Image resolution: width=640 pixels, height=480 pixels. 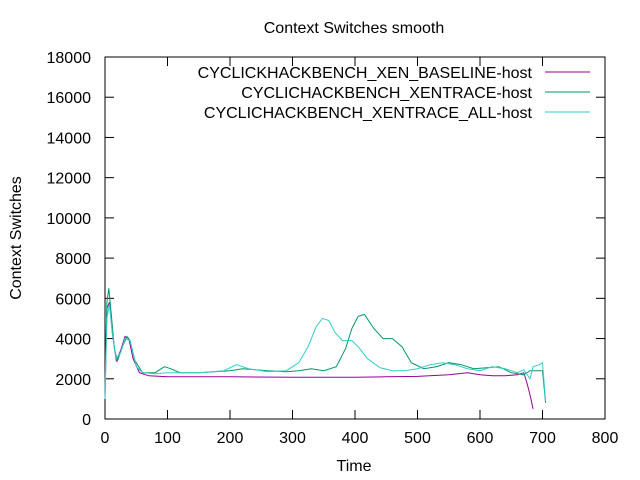 I want to click on x-tick-label-7: 700, so click(x=542, y=438).